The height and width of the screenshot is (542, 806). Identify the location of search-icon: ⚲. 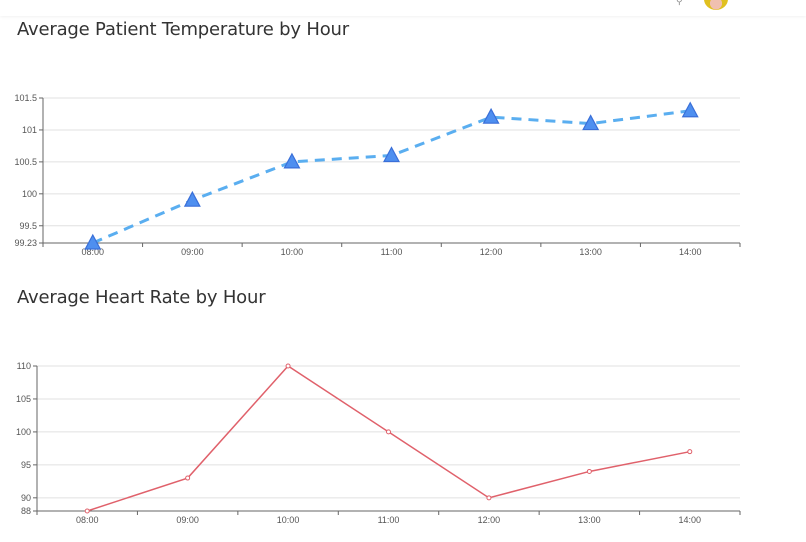
(679, 3).